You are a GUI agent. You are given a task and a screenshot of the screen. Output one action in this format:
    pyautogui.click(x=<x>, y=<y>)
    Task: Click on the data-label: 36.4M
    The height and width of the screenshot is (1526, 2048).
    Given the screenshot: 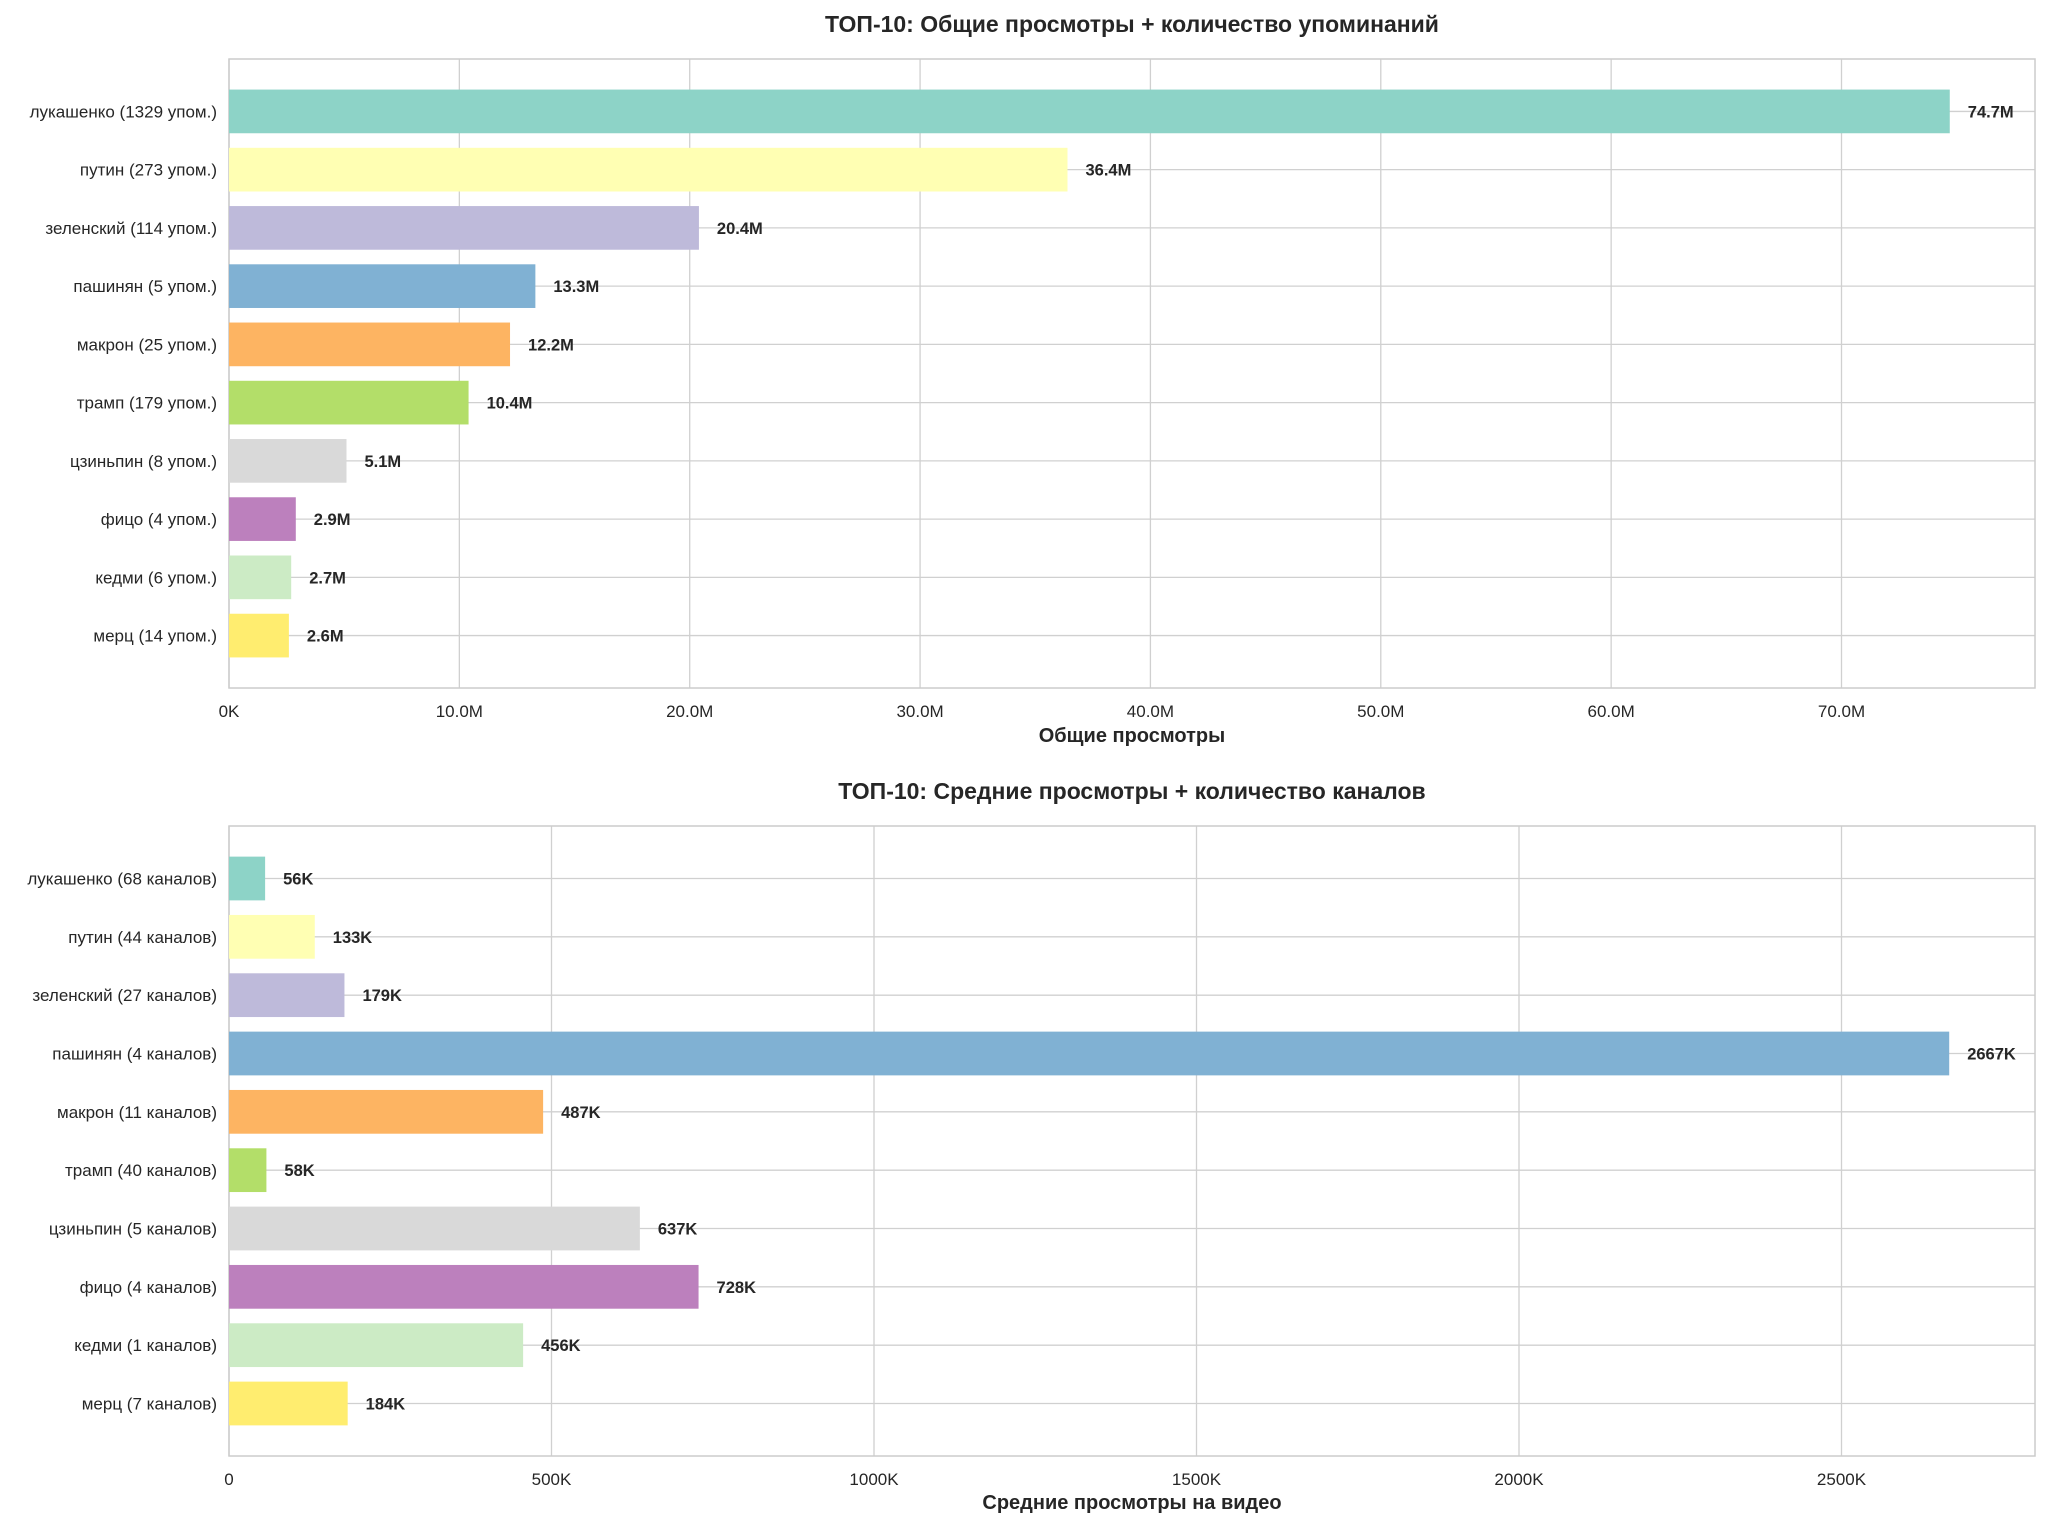 What is the action you would take?
    pyautogui.click(x=1109, y=171)
    